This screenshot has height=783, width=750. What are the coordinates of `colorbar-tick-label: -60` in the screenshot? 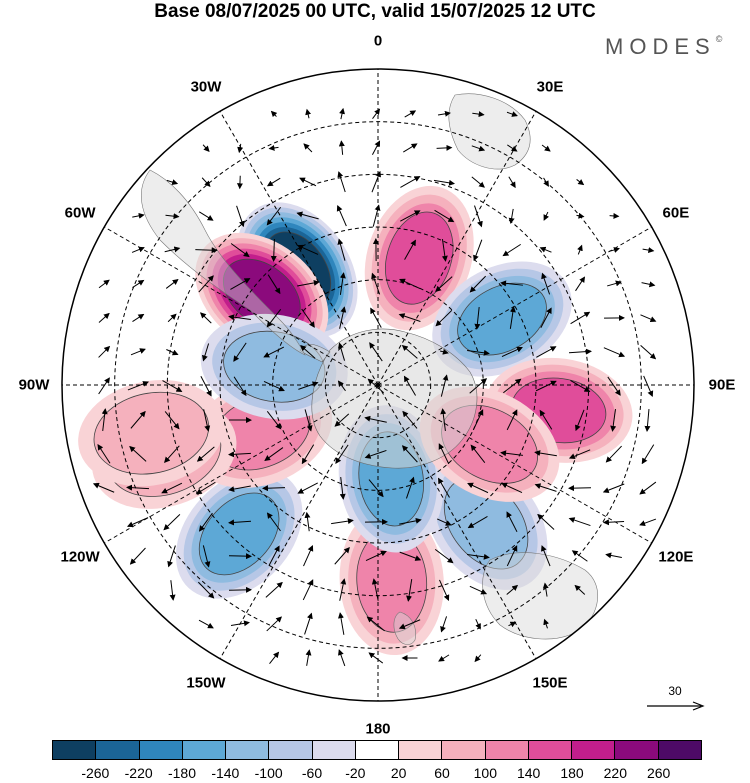 It's located at (312, 773).